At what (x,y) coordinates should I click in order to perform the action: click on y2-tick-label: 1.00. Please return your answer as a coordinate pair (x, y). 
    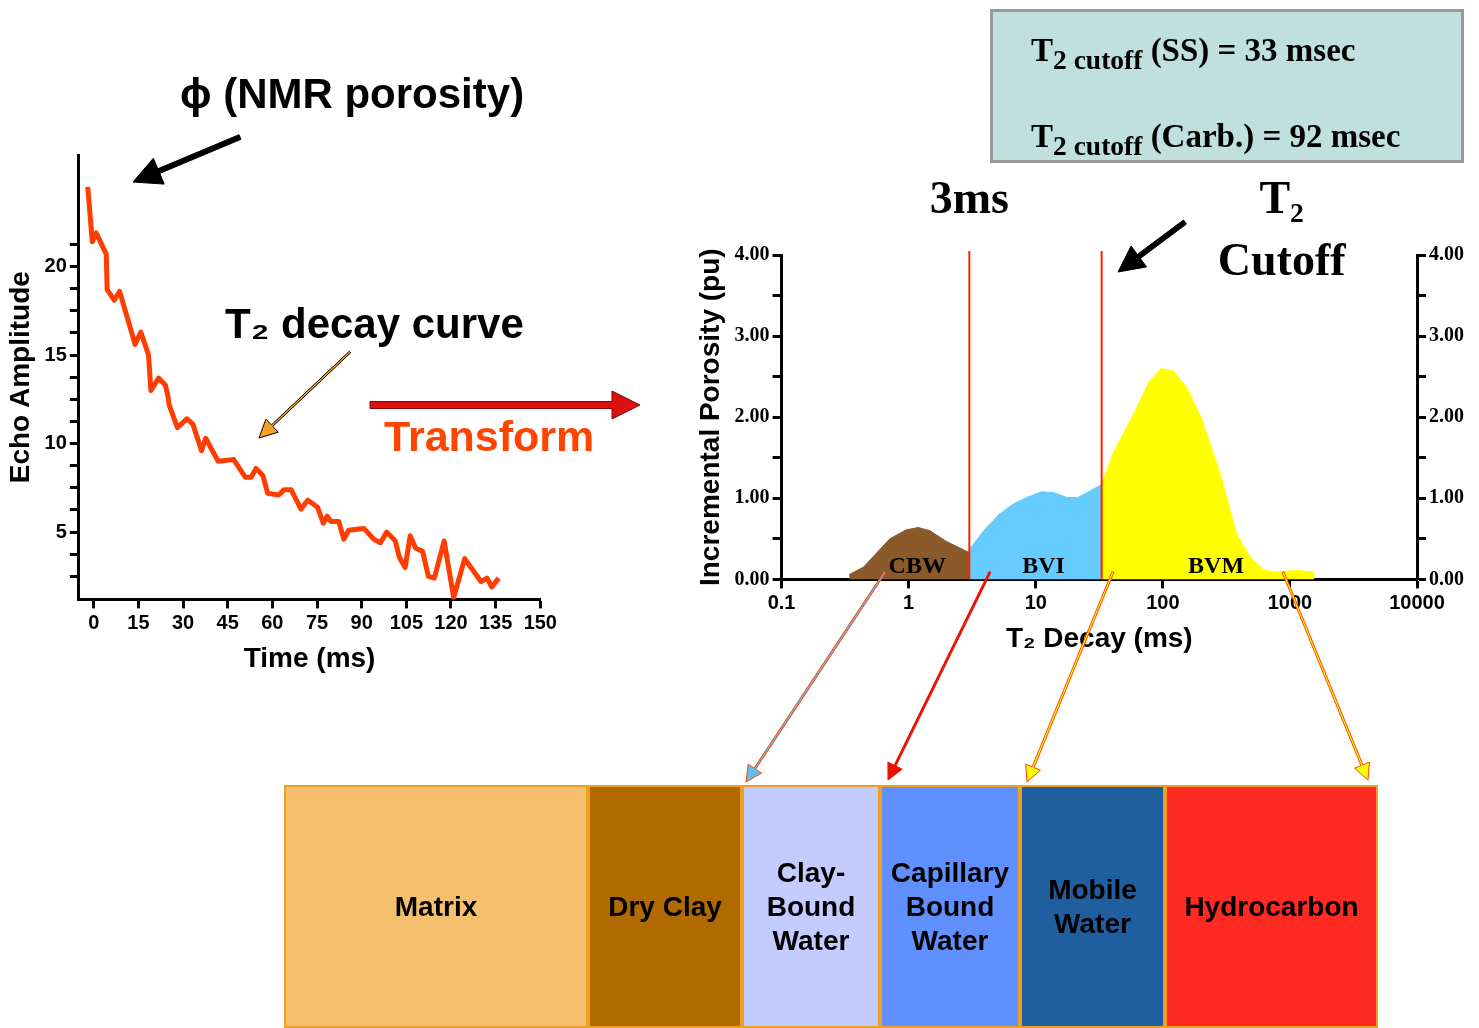
    Looking at the image, I should click on (1446, 496).